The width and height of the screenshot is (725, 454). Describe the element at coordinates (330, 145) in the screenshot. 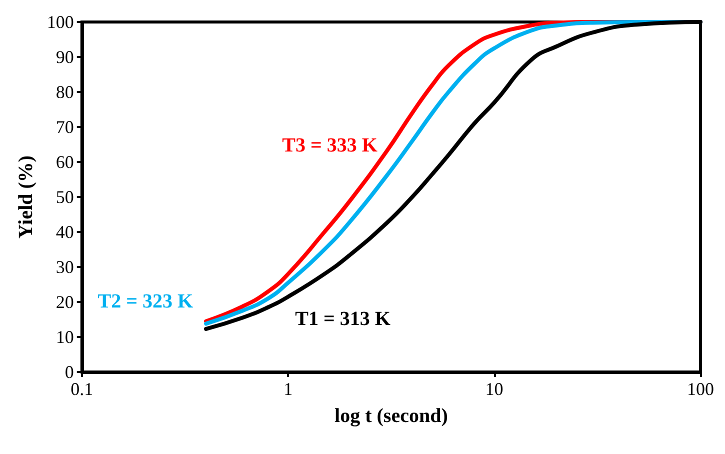

I see `series-label: T3 = 333 K` at that location.